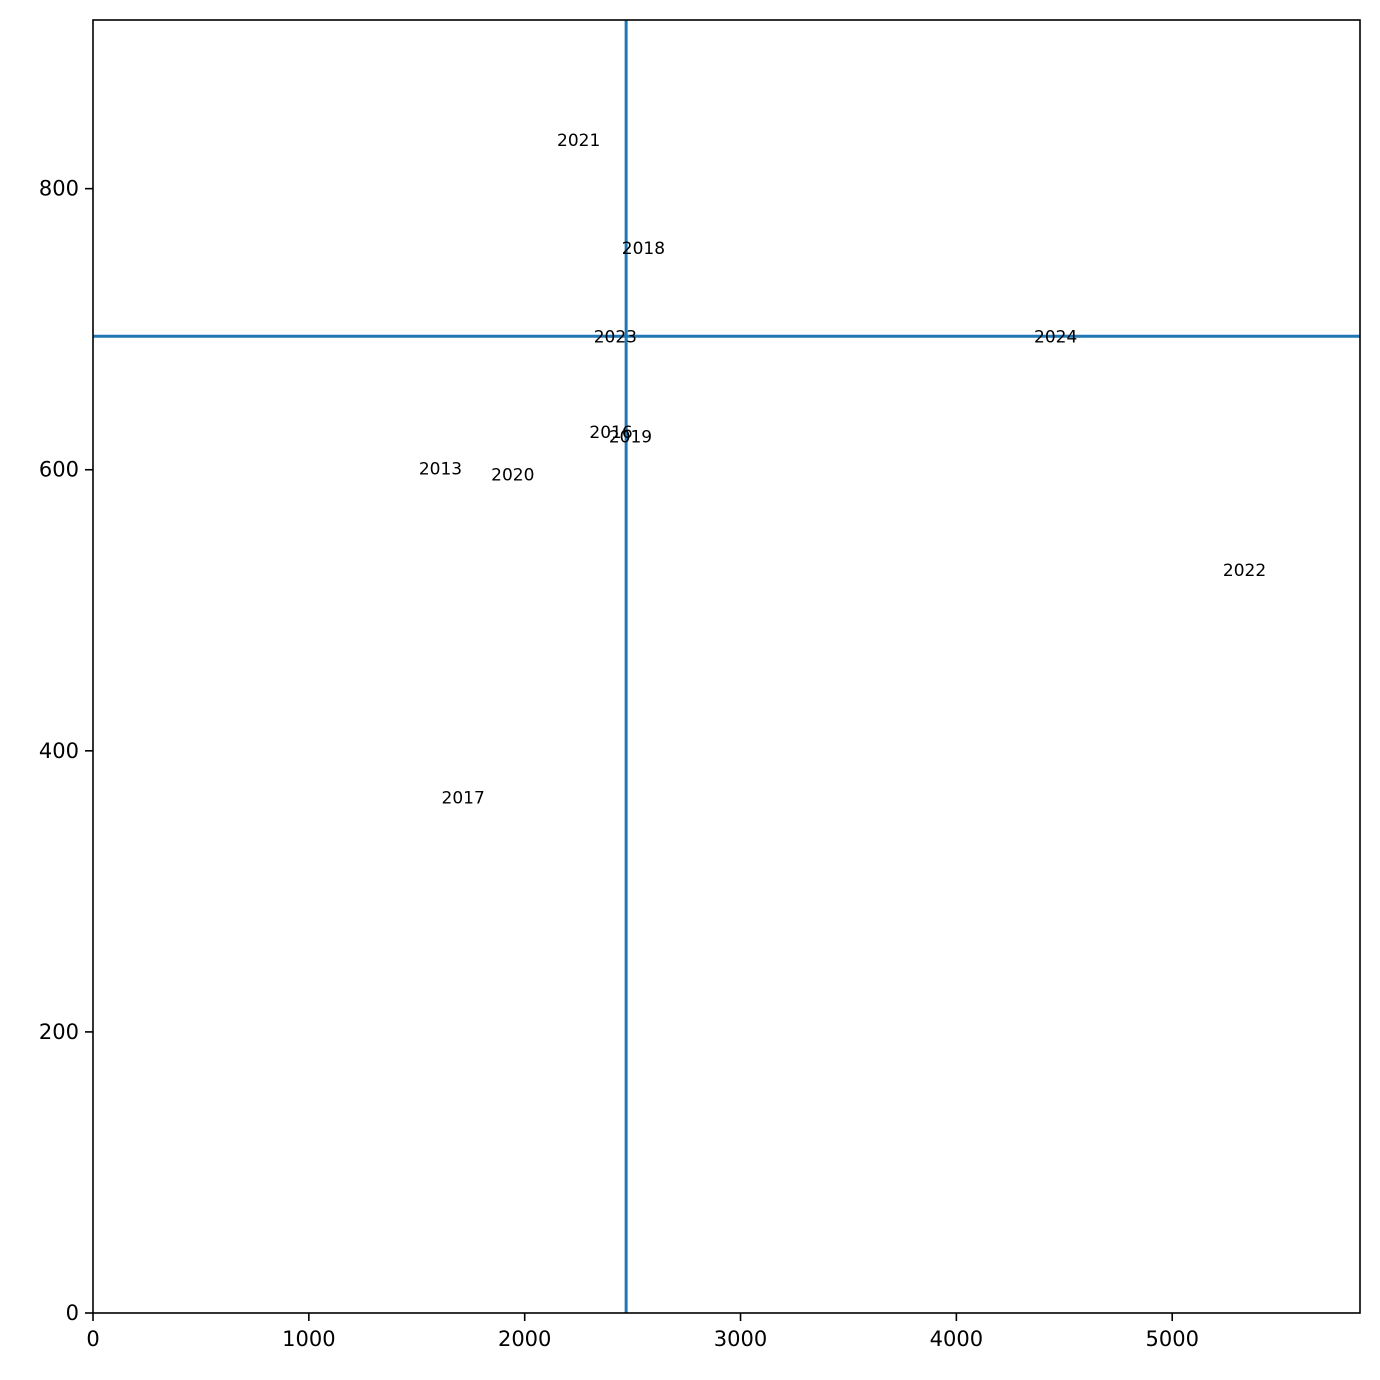 This screenshot has width=1380, height=1380. What do you see at coordinates (524, 1339) in the screenshot?
I see `x-tick-label: 2000` at bounding box center [524, 1339].